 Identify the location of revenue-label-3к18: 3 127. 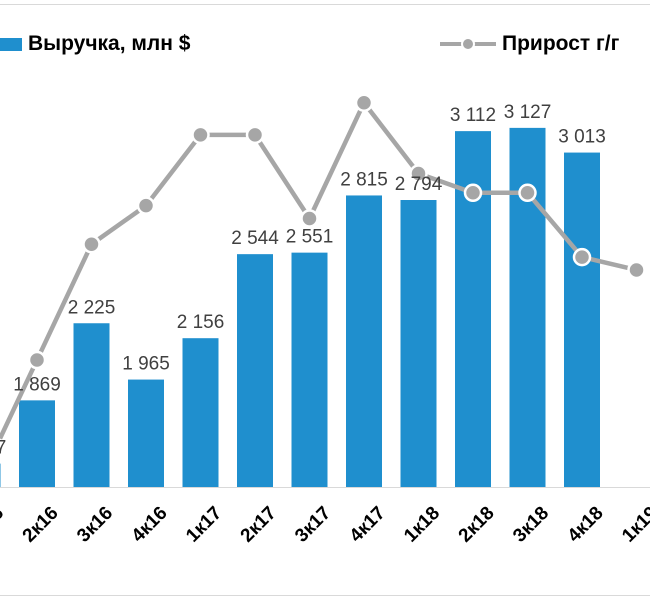
(528, 112).